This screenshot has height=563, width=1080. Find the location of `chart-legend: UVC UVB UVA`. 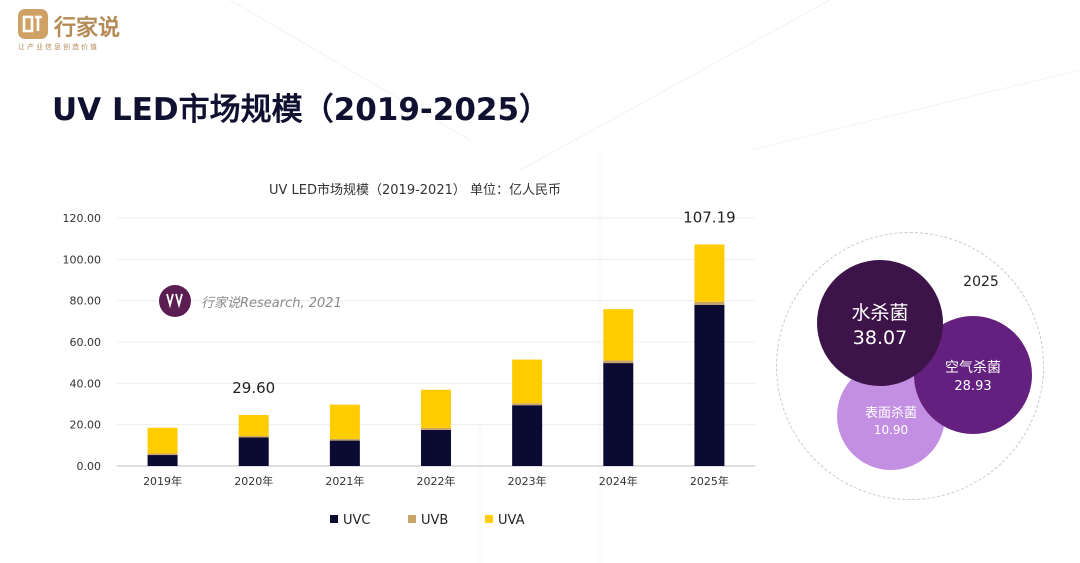

chart-legend: UVC UVB UVA is located at coordinates (440, 522).